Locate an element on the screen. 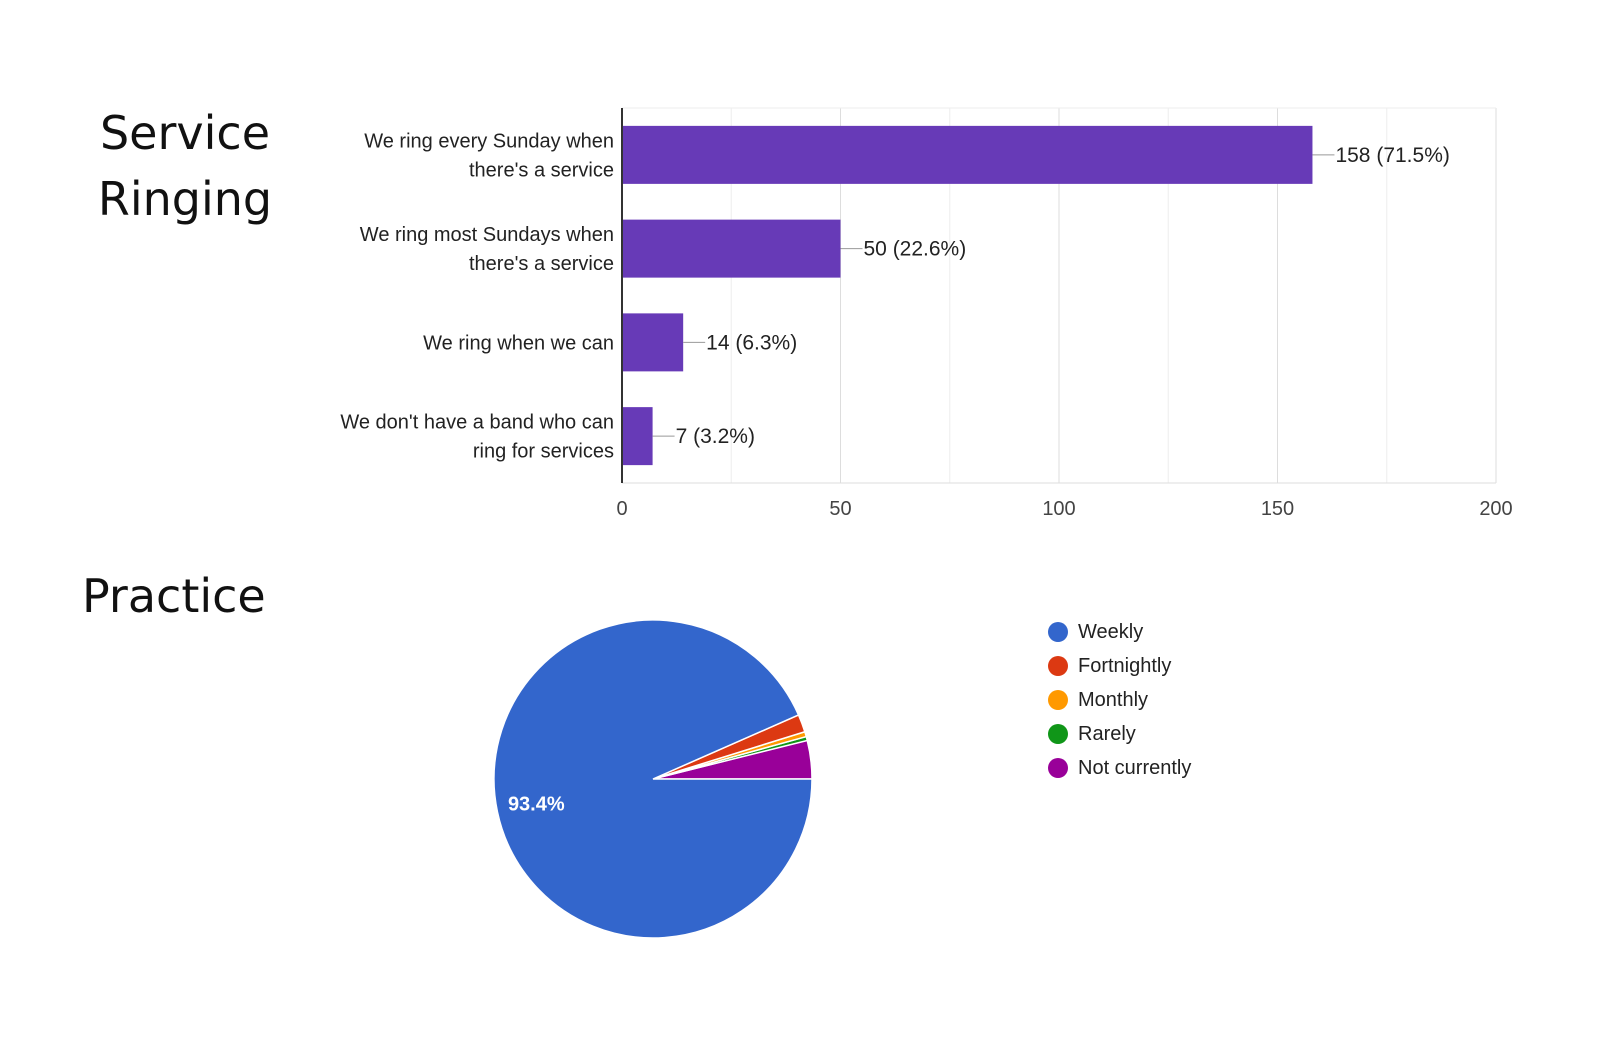 Image resolution: width=1600 pixels, height=1050 pixels. legend-item: Monthly is located at coordinates (1119, 700).